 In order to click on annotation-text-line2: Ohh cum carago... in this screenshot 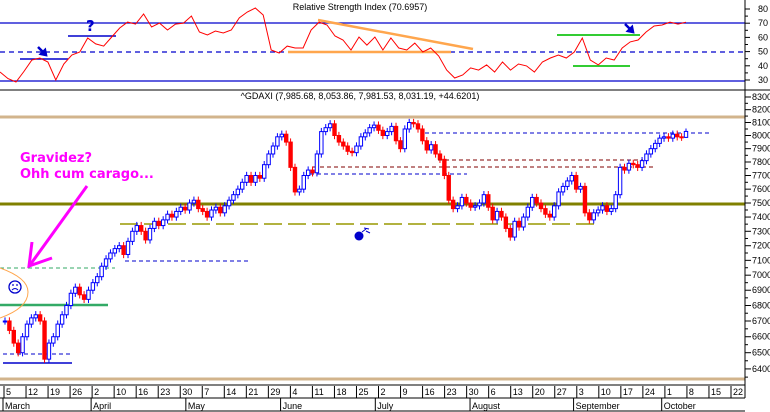, I will do `click(87, 174)`.